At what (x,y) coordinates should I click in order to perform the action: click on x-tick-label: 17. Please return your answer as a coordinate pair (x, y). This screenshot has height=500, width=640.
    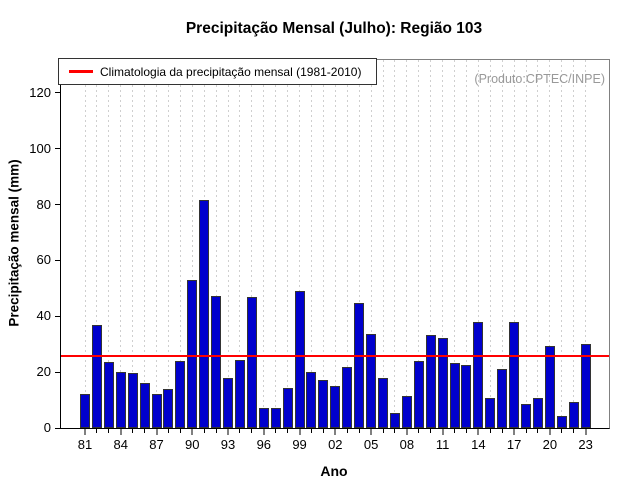
    Looking at the image, I should click on (514, 444).